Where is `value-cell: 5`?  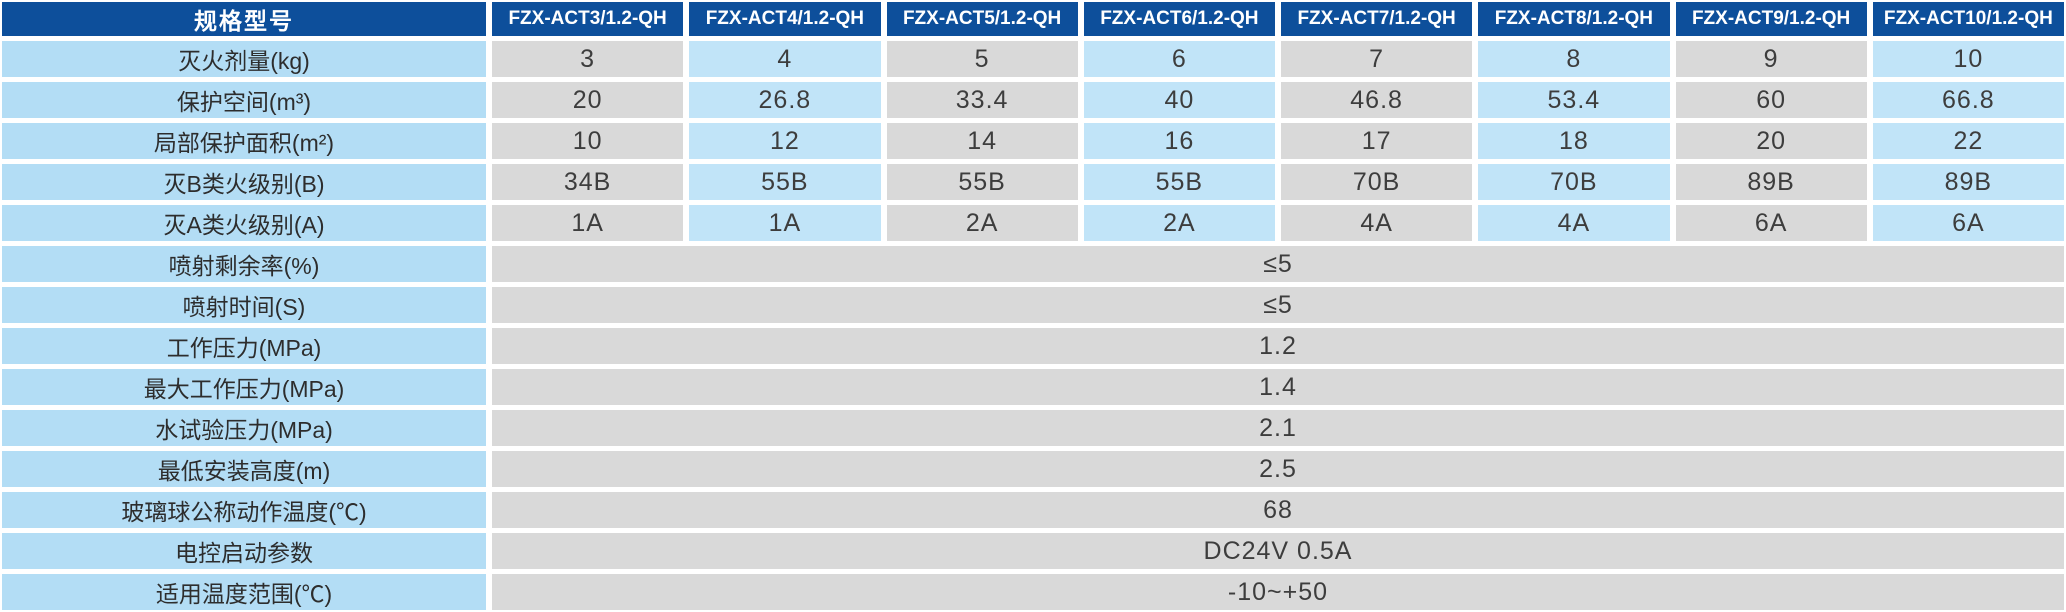
value-cell: 5 is located at coordinates (982, 59).